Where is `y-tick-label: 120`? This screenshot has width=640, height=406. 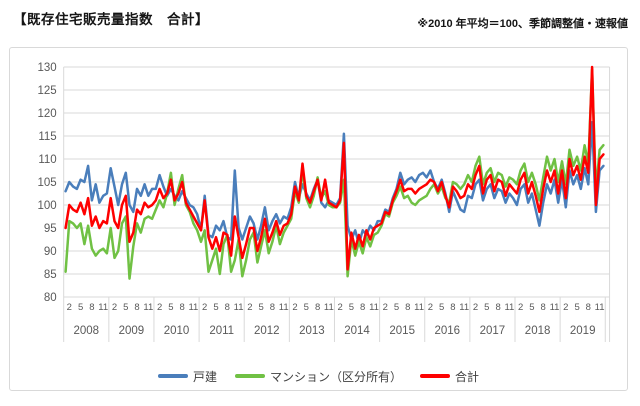 y-tick-label: 120 is located at coordinates (47, 114).